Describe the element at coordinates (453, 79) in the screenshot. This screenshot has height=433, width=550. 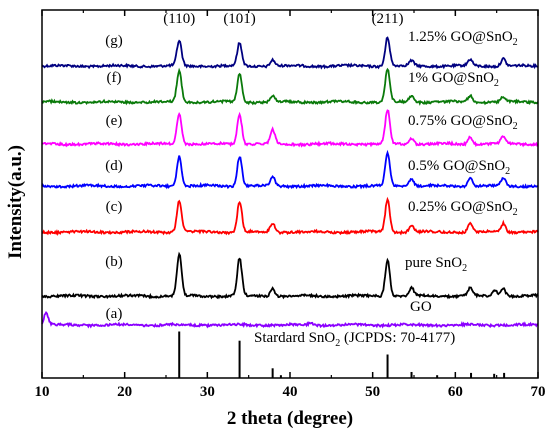
I see `series-name: 1% GO@SnO2` at that location.